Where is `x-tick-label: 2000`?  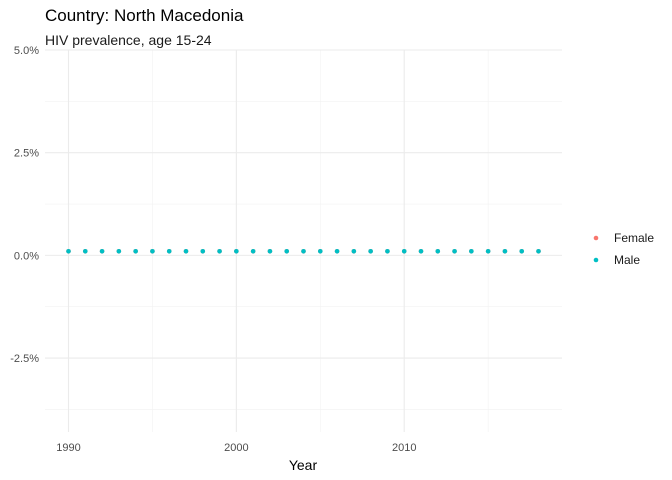
x-tick-label: 2000 is located at coordinates (236, 448).